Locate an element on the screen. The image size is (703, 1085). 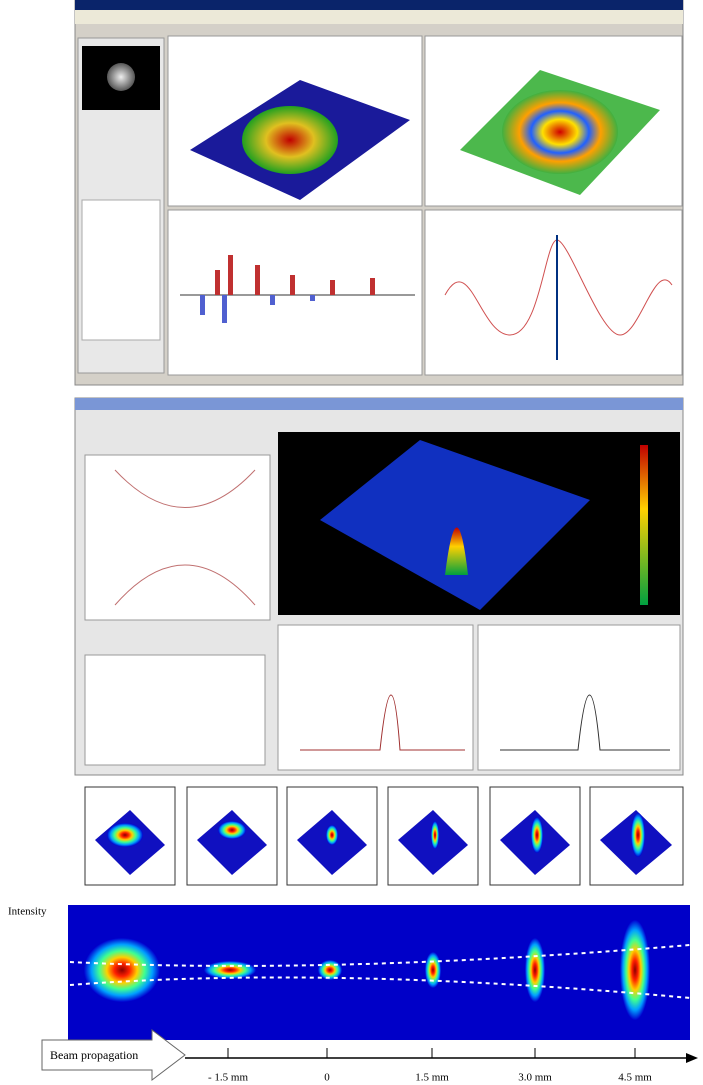
y-label: Intensity is located at coordinates (27, 912).